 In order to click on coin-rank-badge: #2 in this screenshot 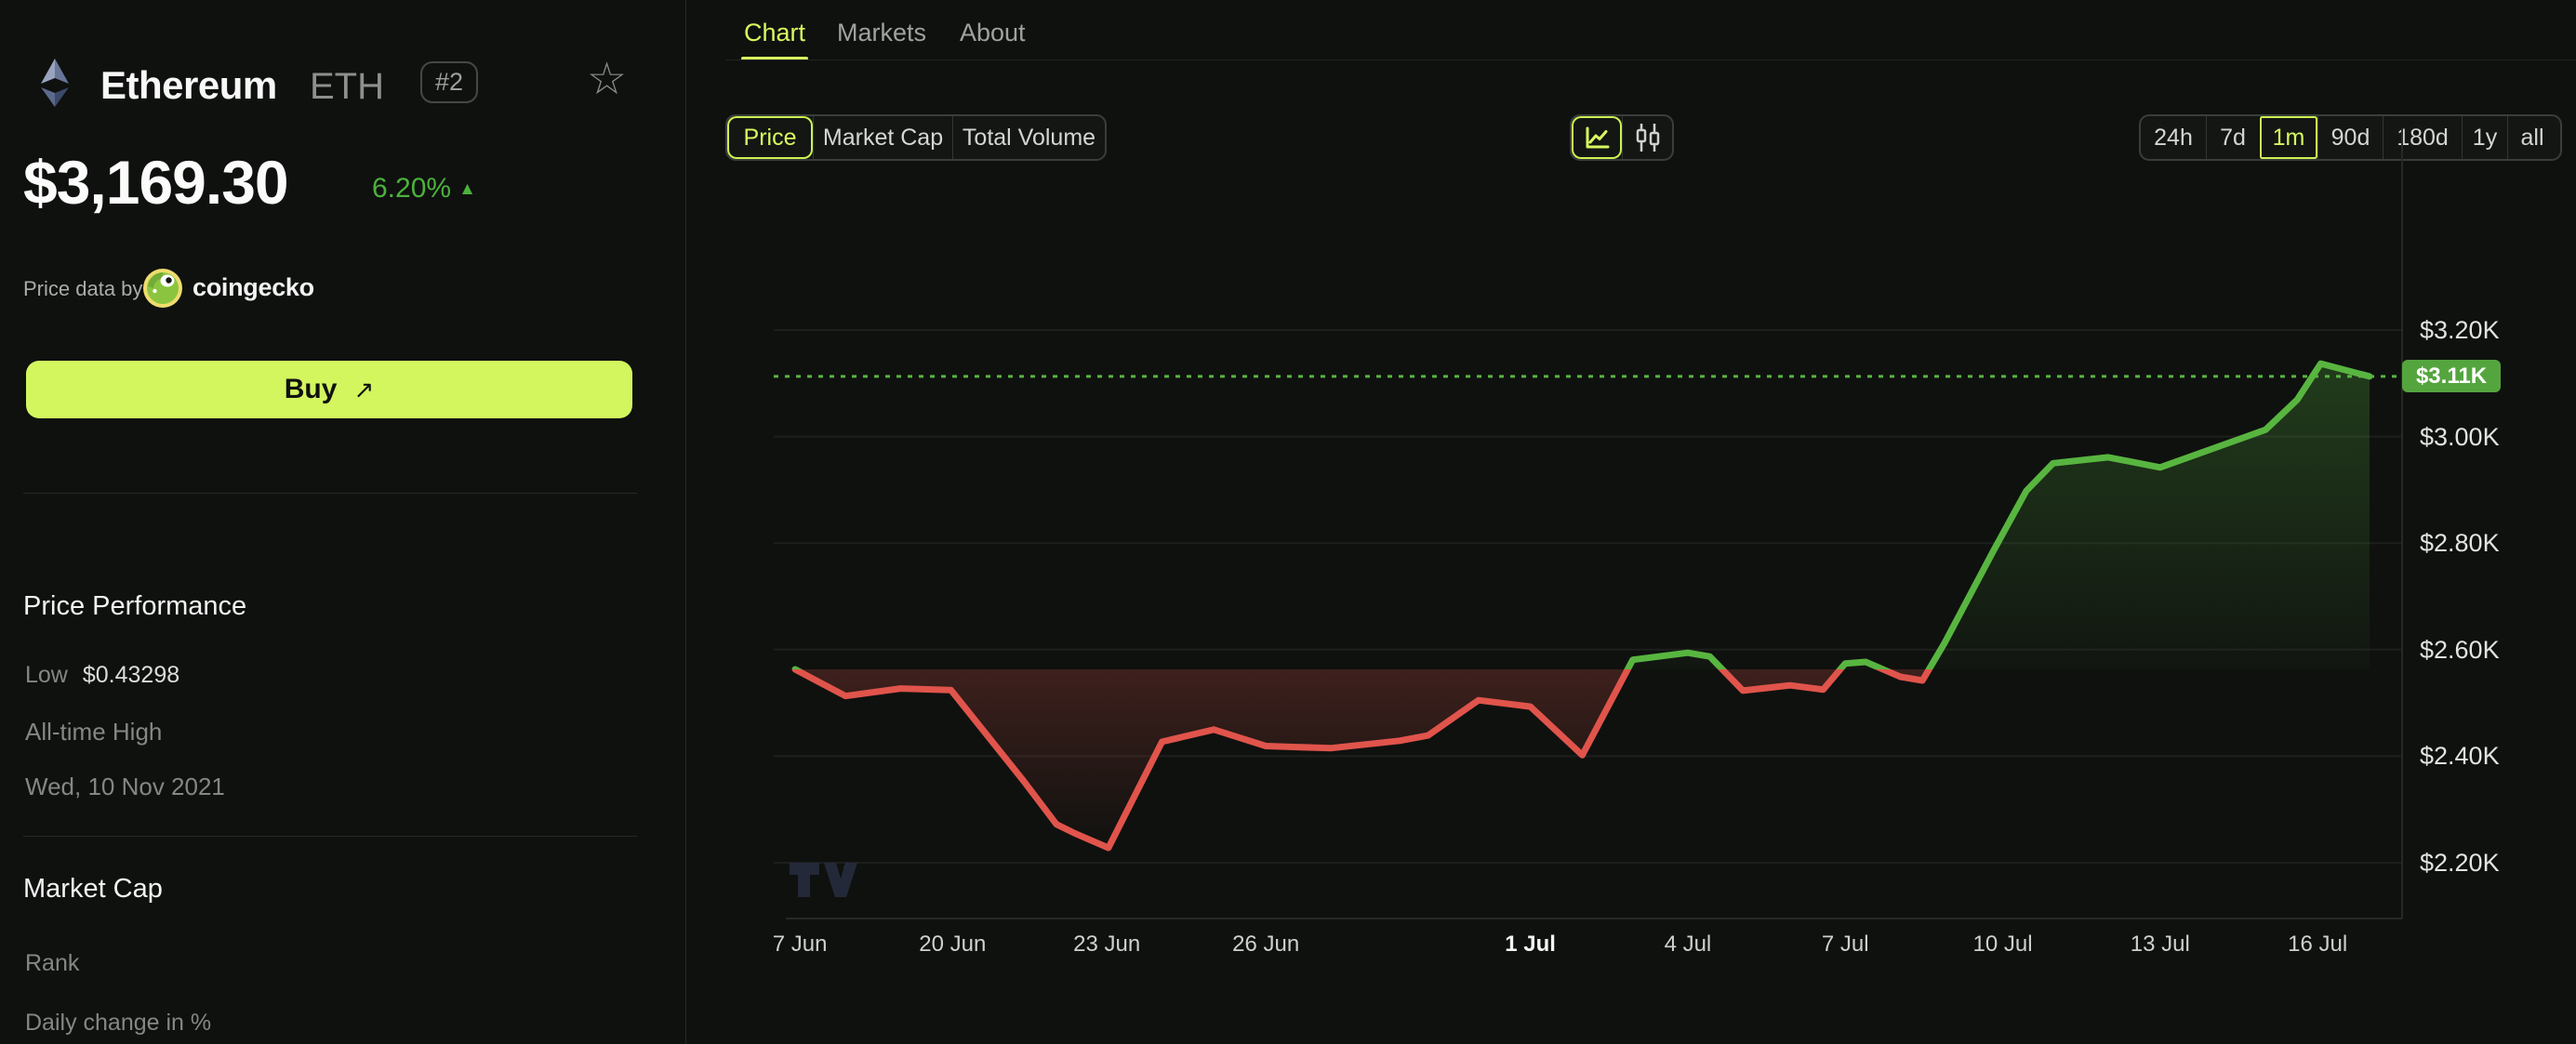, I will do `click(449, 82)`.